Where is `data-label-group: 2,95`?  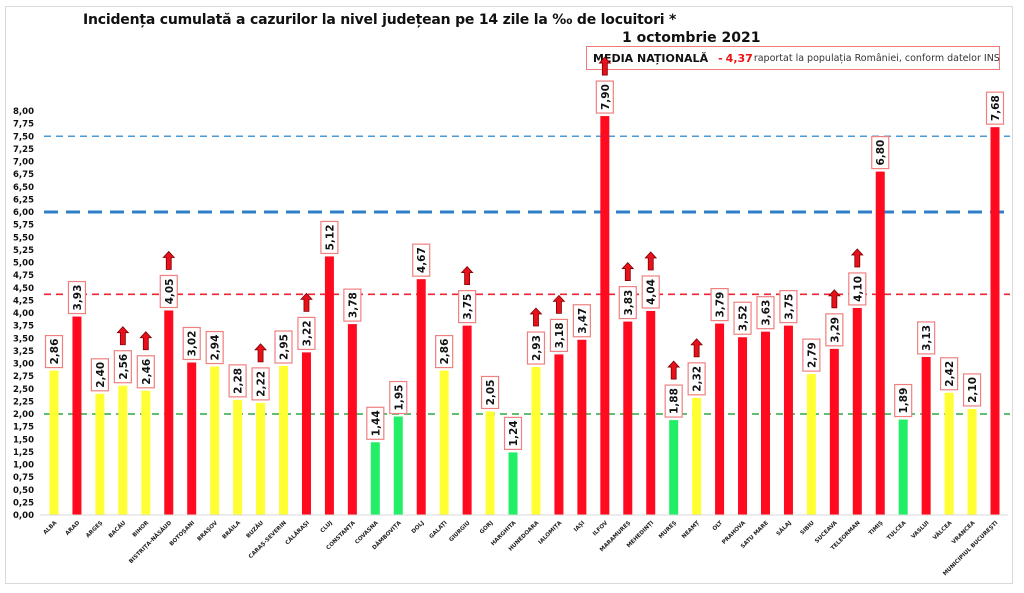 data-label-group: 2,95 is located at coordinates (283, 347).